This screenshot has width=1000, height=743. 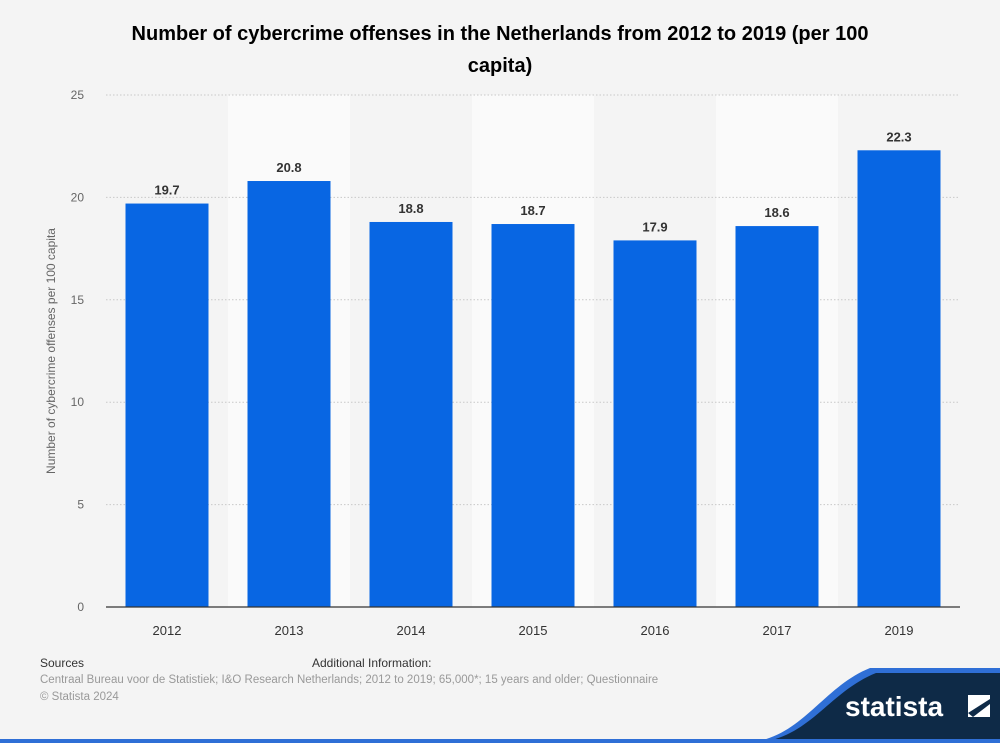 What do you see at coordinates (62, 663) in the screenshot?
I see `sources-label: Sources` at bounding box center [62, 663].